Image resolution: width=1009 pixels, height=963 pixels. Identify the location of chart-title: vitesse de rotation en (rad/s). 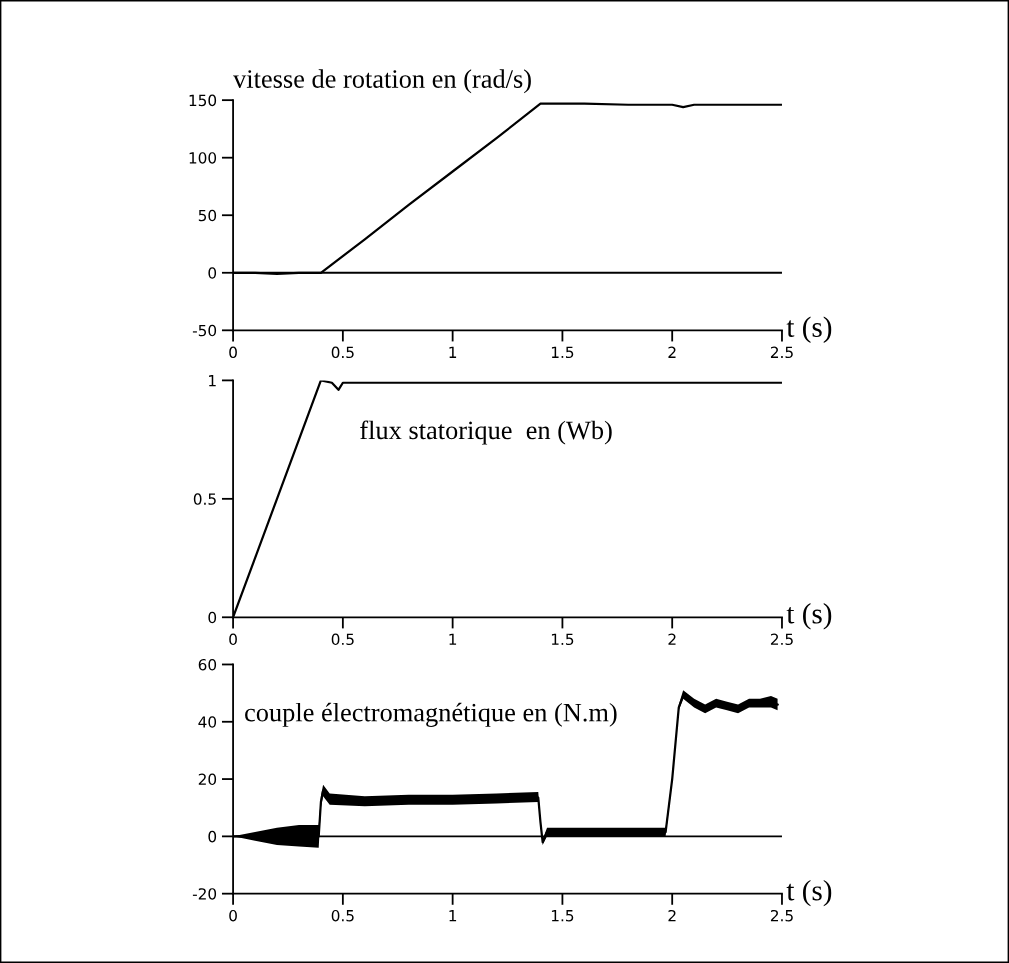
(382, 81).